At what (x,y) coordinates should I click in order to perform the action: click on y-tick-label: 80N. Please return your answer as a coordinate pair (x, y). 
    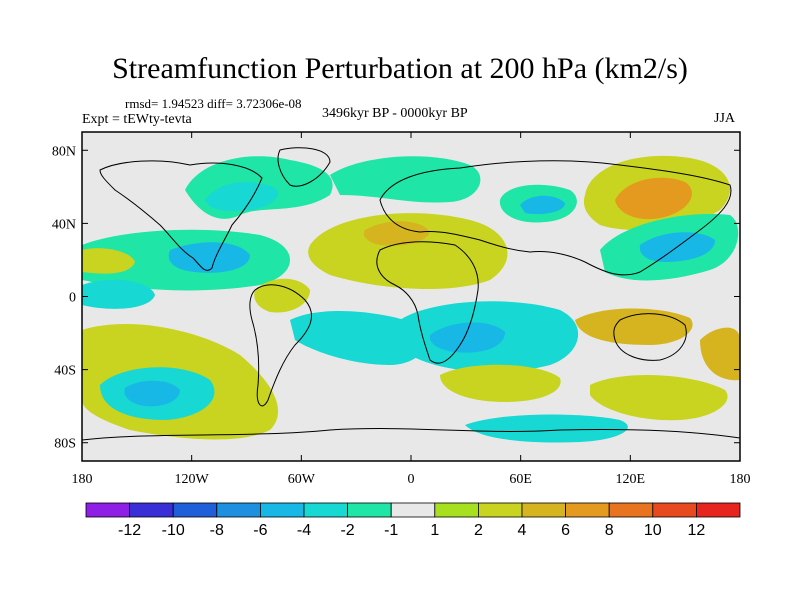
    Looking at the image, I should click on (64, 151).